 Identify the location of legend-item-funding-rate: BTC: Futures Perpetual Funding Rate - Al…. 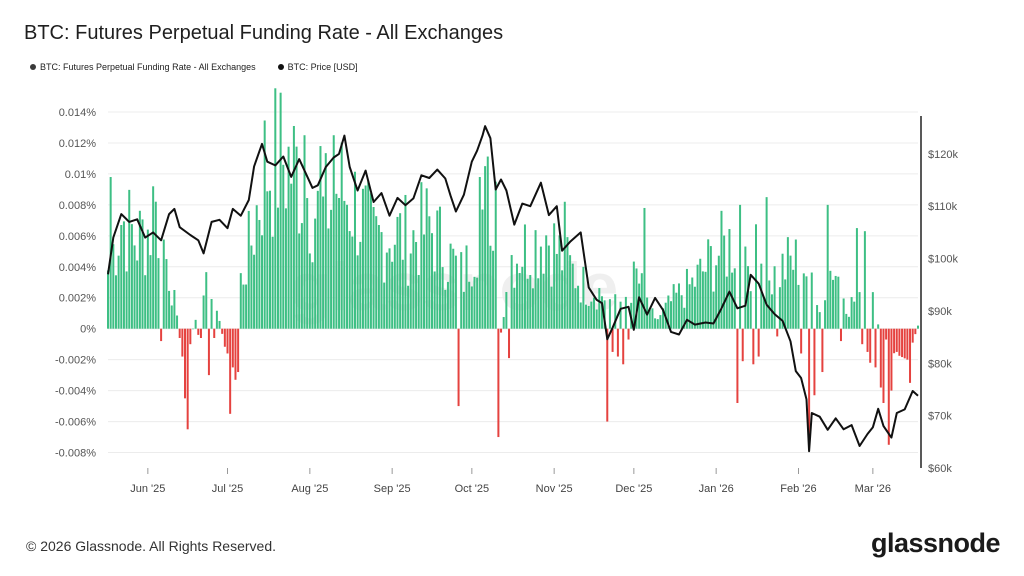
(143, 67).